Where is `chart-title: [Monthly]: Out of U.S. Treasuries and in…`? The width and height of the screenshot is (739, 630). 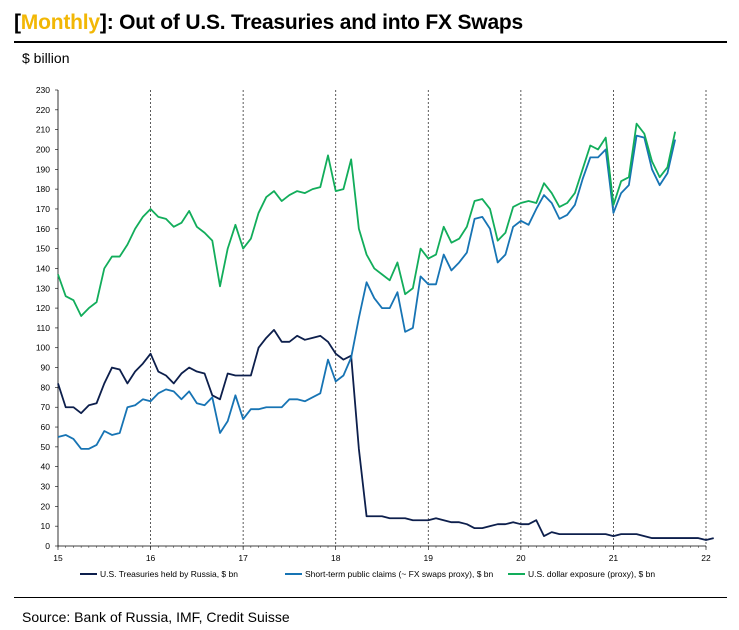 chart-title: [Monthly]: Out of U.S. Treasuries and in… is located at coordinates (268, 23).